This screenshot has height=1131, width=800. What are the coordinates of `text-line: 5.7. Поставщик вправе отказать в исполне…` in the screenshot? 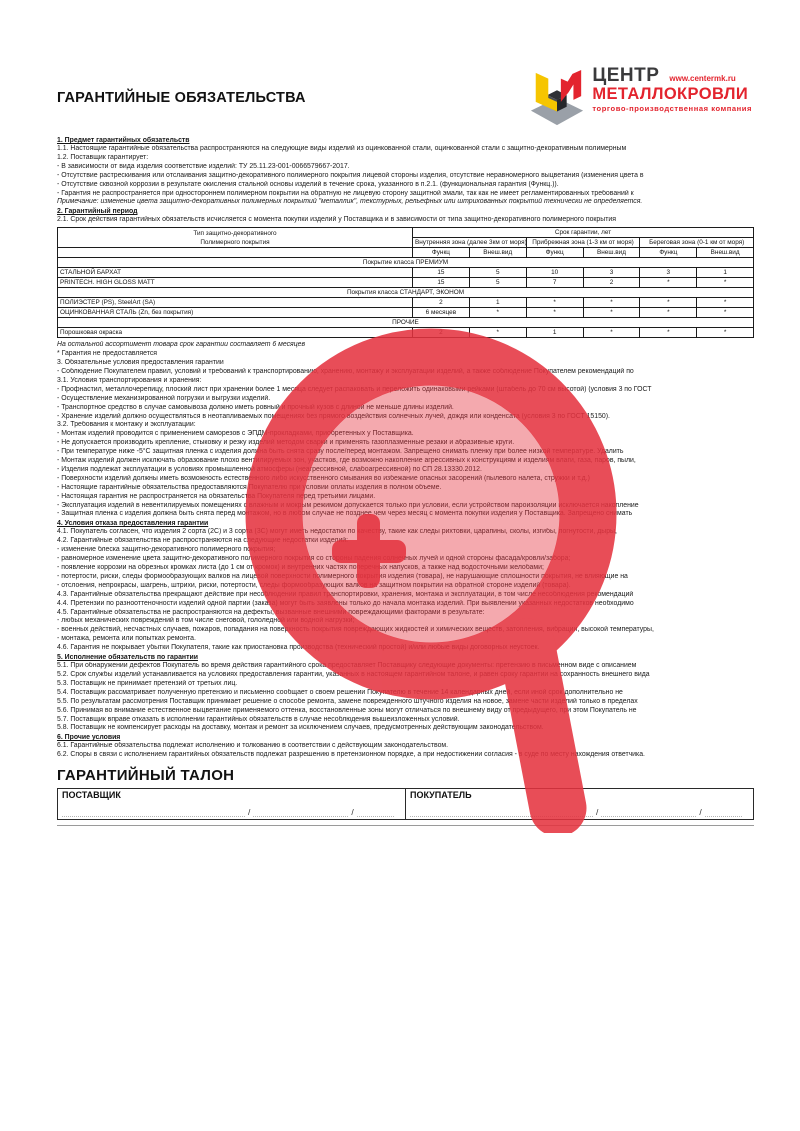 It's located at (258, 719).